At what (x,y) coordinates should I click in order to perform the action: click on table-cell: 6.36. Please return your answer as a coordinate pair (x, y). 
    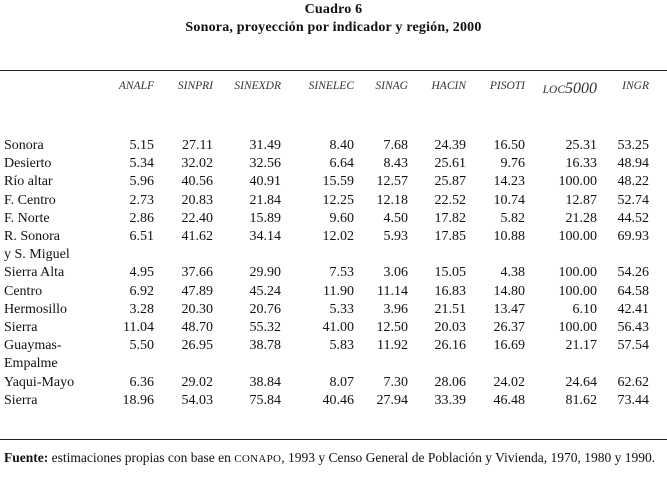
    Looking at the image, I should click on (142, 382).